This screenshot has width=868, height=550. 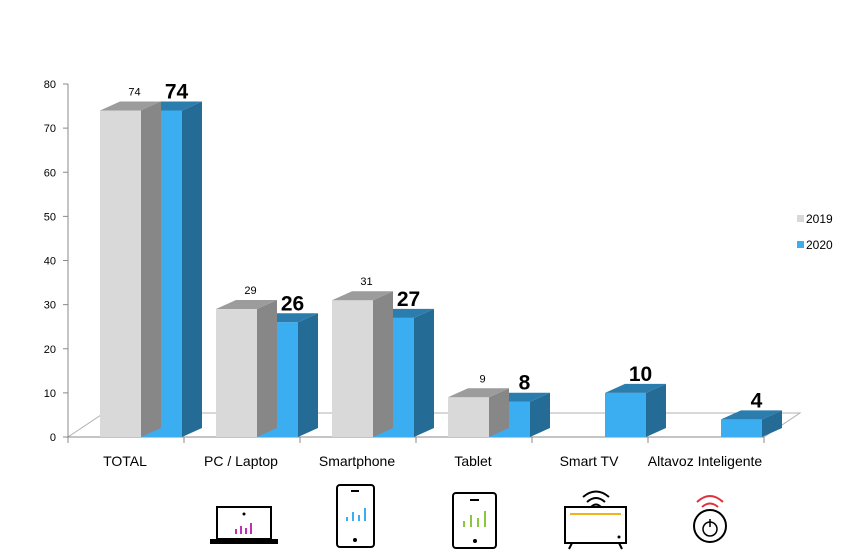 I want to click on data-label-2019: 31, so click(x=366, y=282).